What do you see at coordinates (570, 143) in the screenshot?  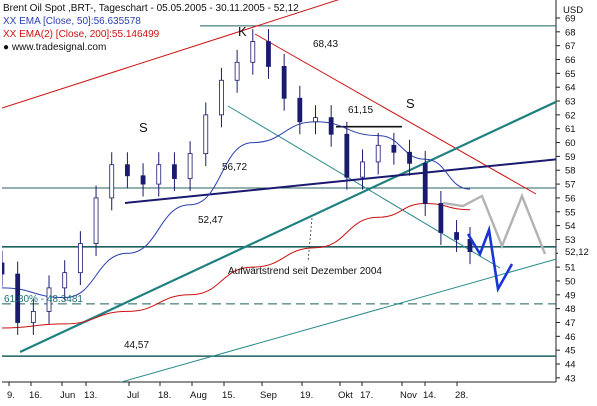 I see `y-tick-label: 60` at bounding box center [570, 143].